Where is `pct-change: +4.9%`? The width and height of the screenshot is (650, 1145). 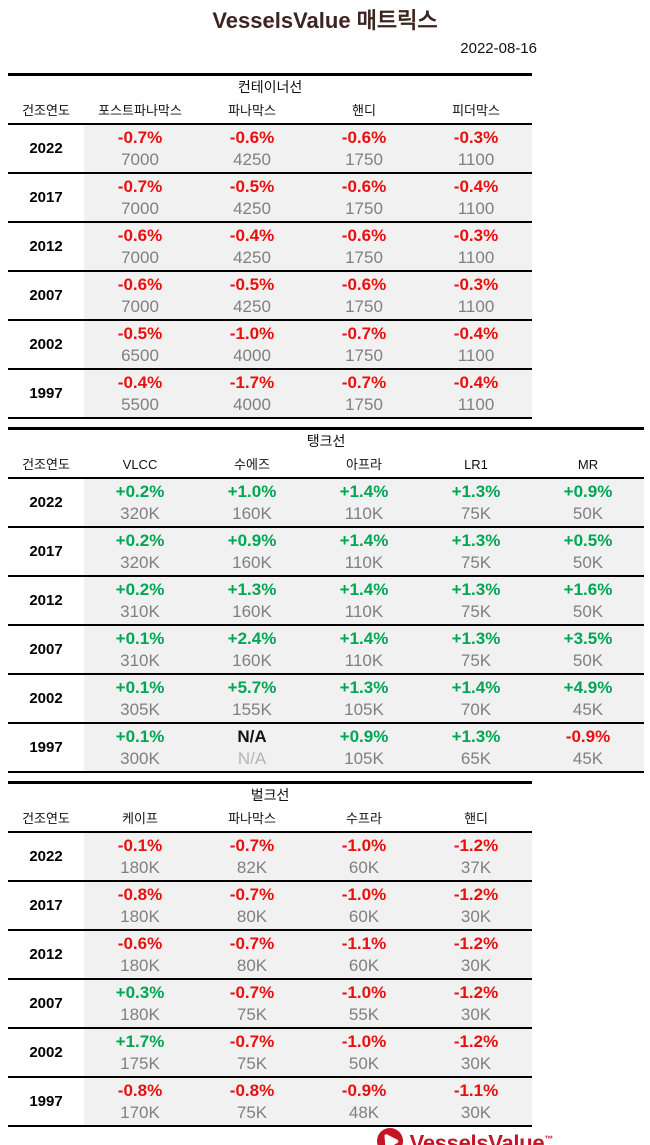
pct-change: +4.9% is located at coordinates (588, 687).